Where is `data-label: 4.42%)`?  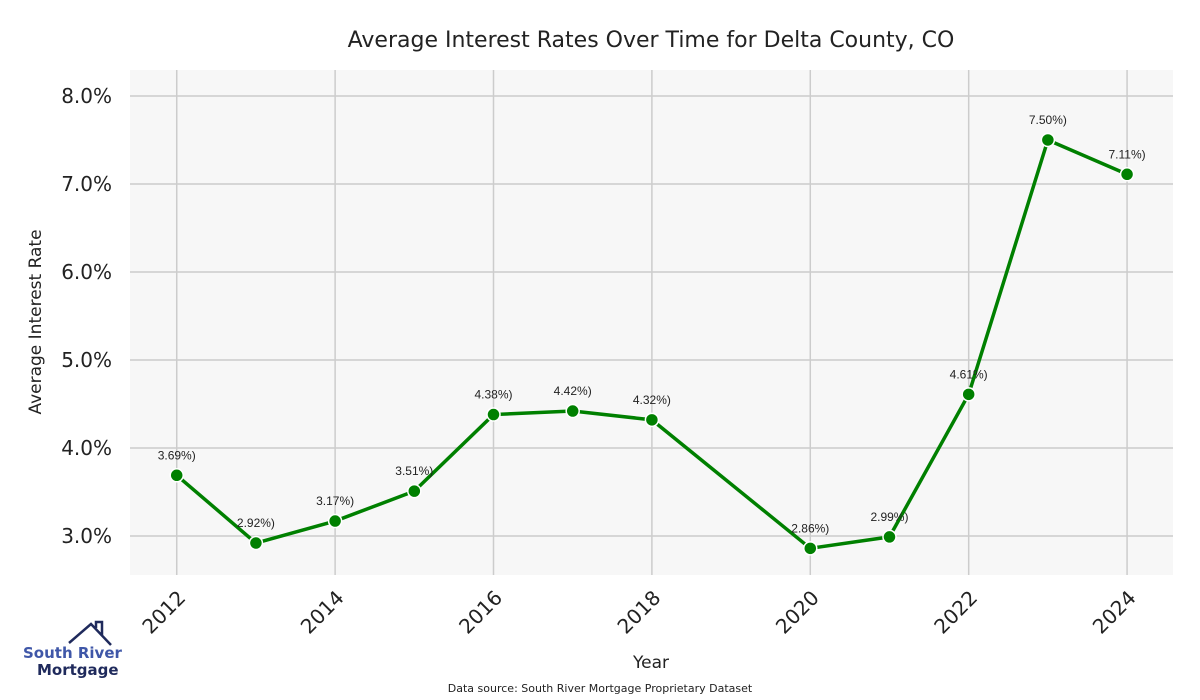
data-label: 4.42%) is located at coordinates (573, 391).